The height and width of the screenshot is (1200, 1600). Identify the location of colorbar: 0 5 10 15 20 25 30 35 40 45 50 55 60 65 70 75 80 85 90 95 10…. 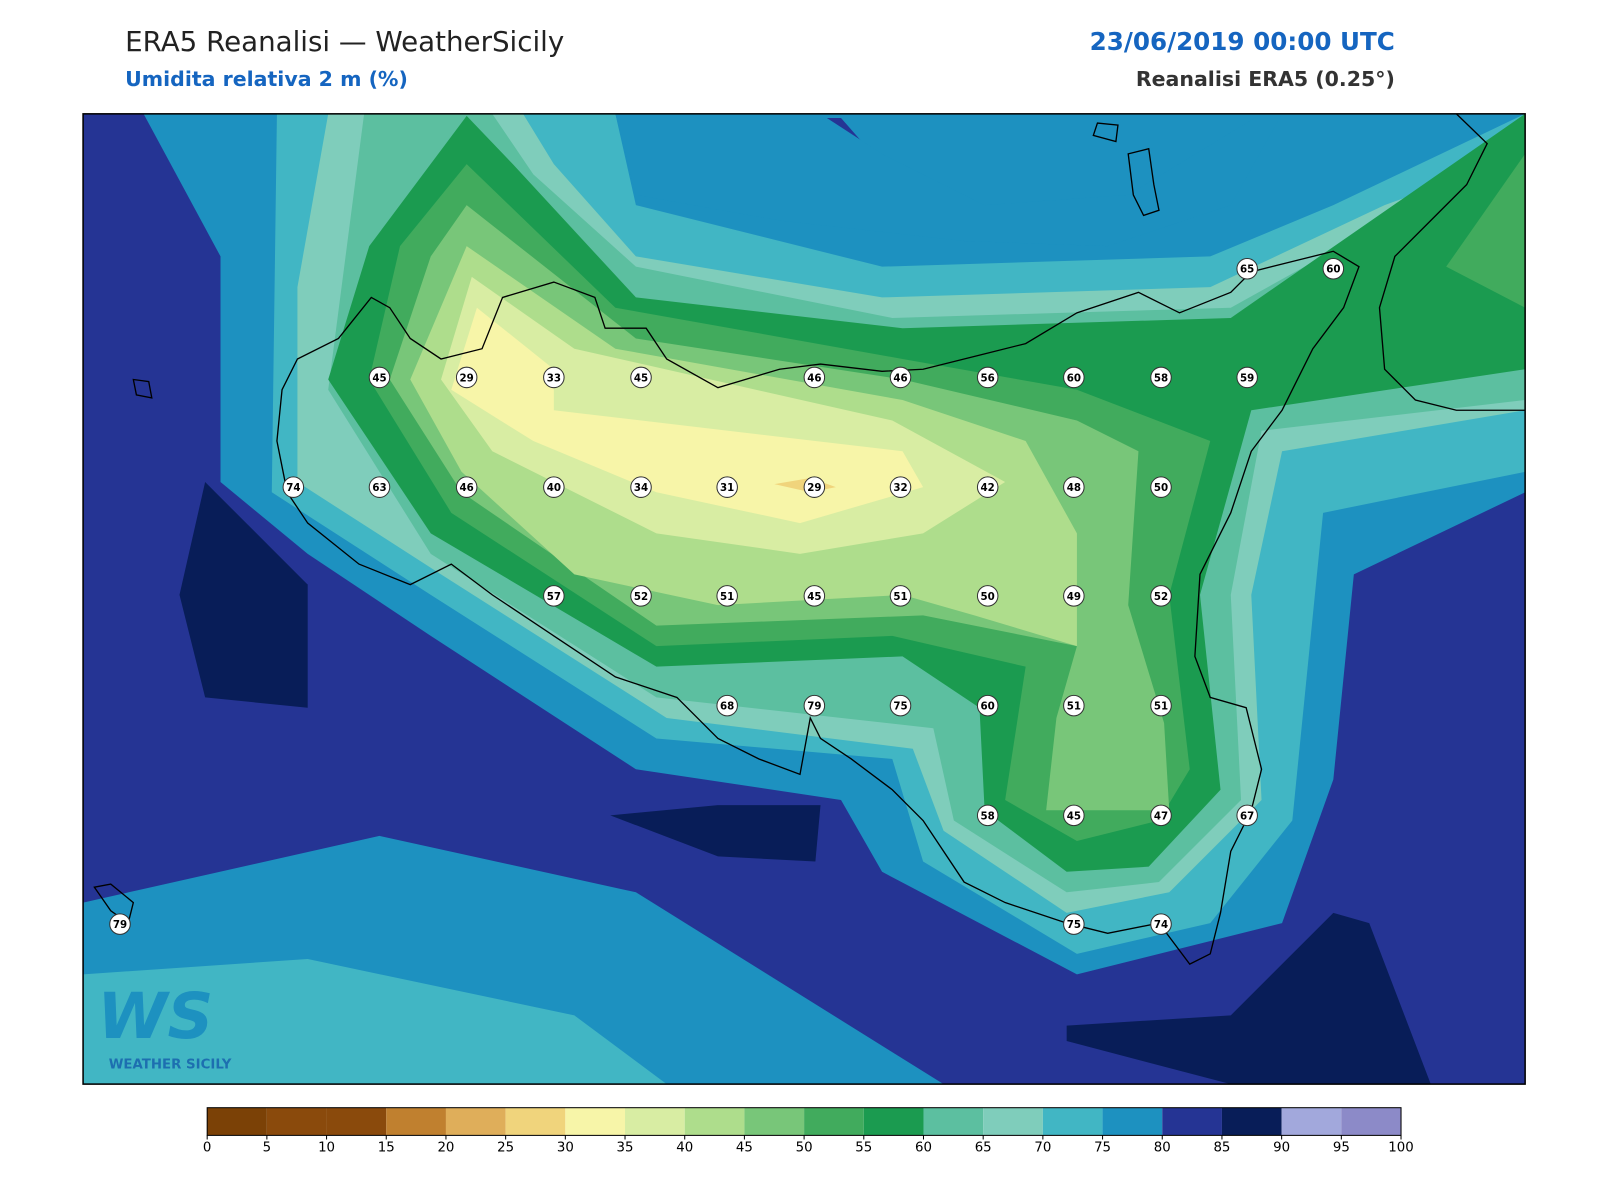
(808, 1131).